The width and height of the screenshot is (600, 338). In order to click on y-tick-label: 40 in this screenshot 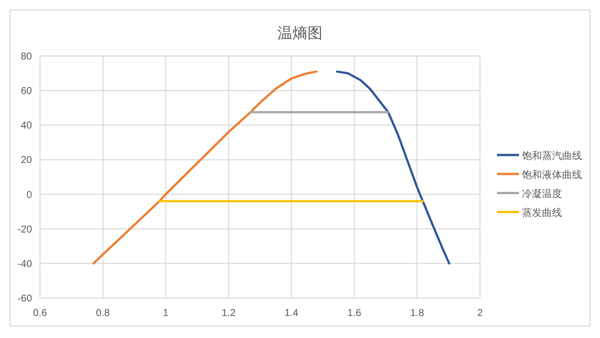, I will do `click(26, 126)`.